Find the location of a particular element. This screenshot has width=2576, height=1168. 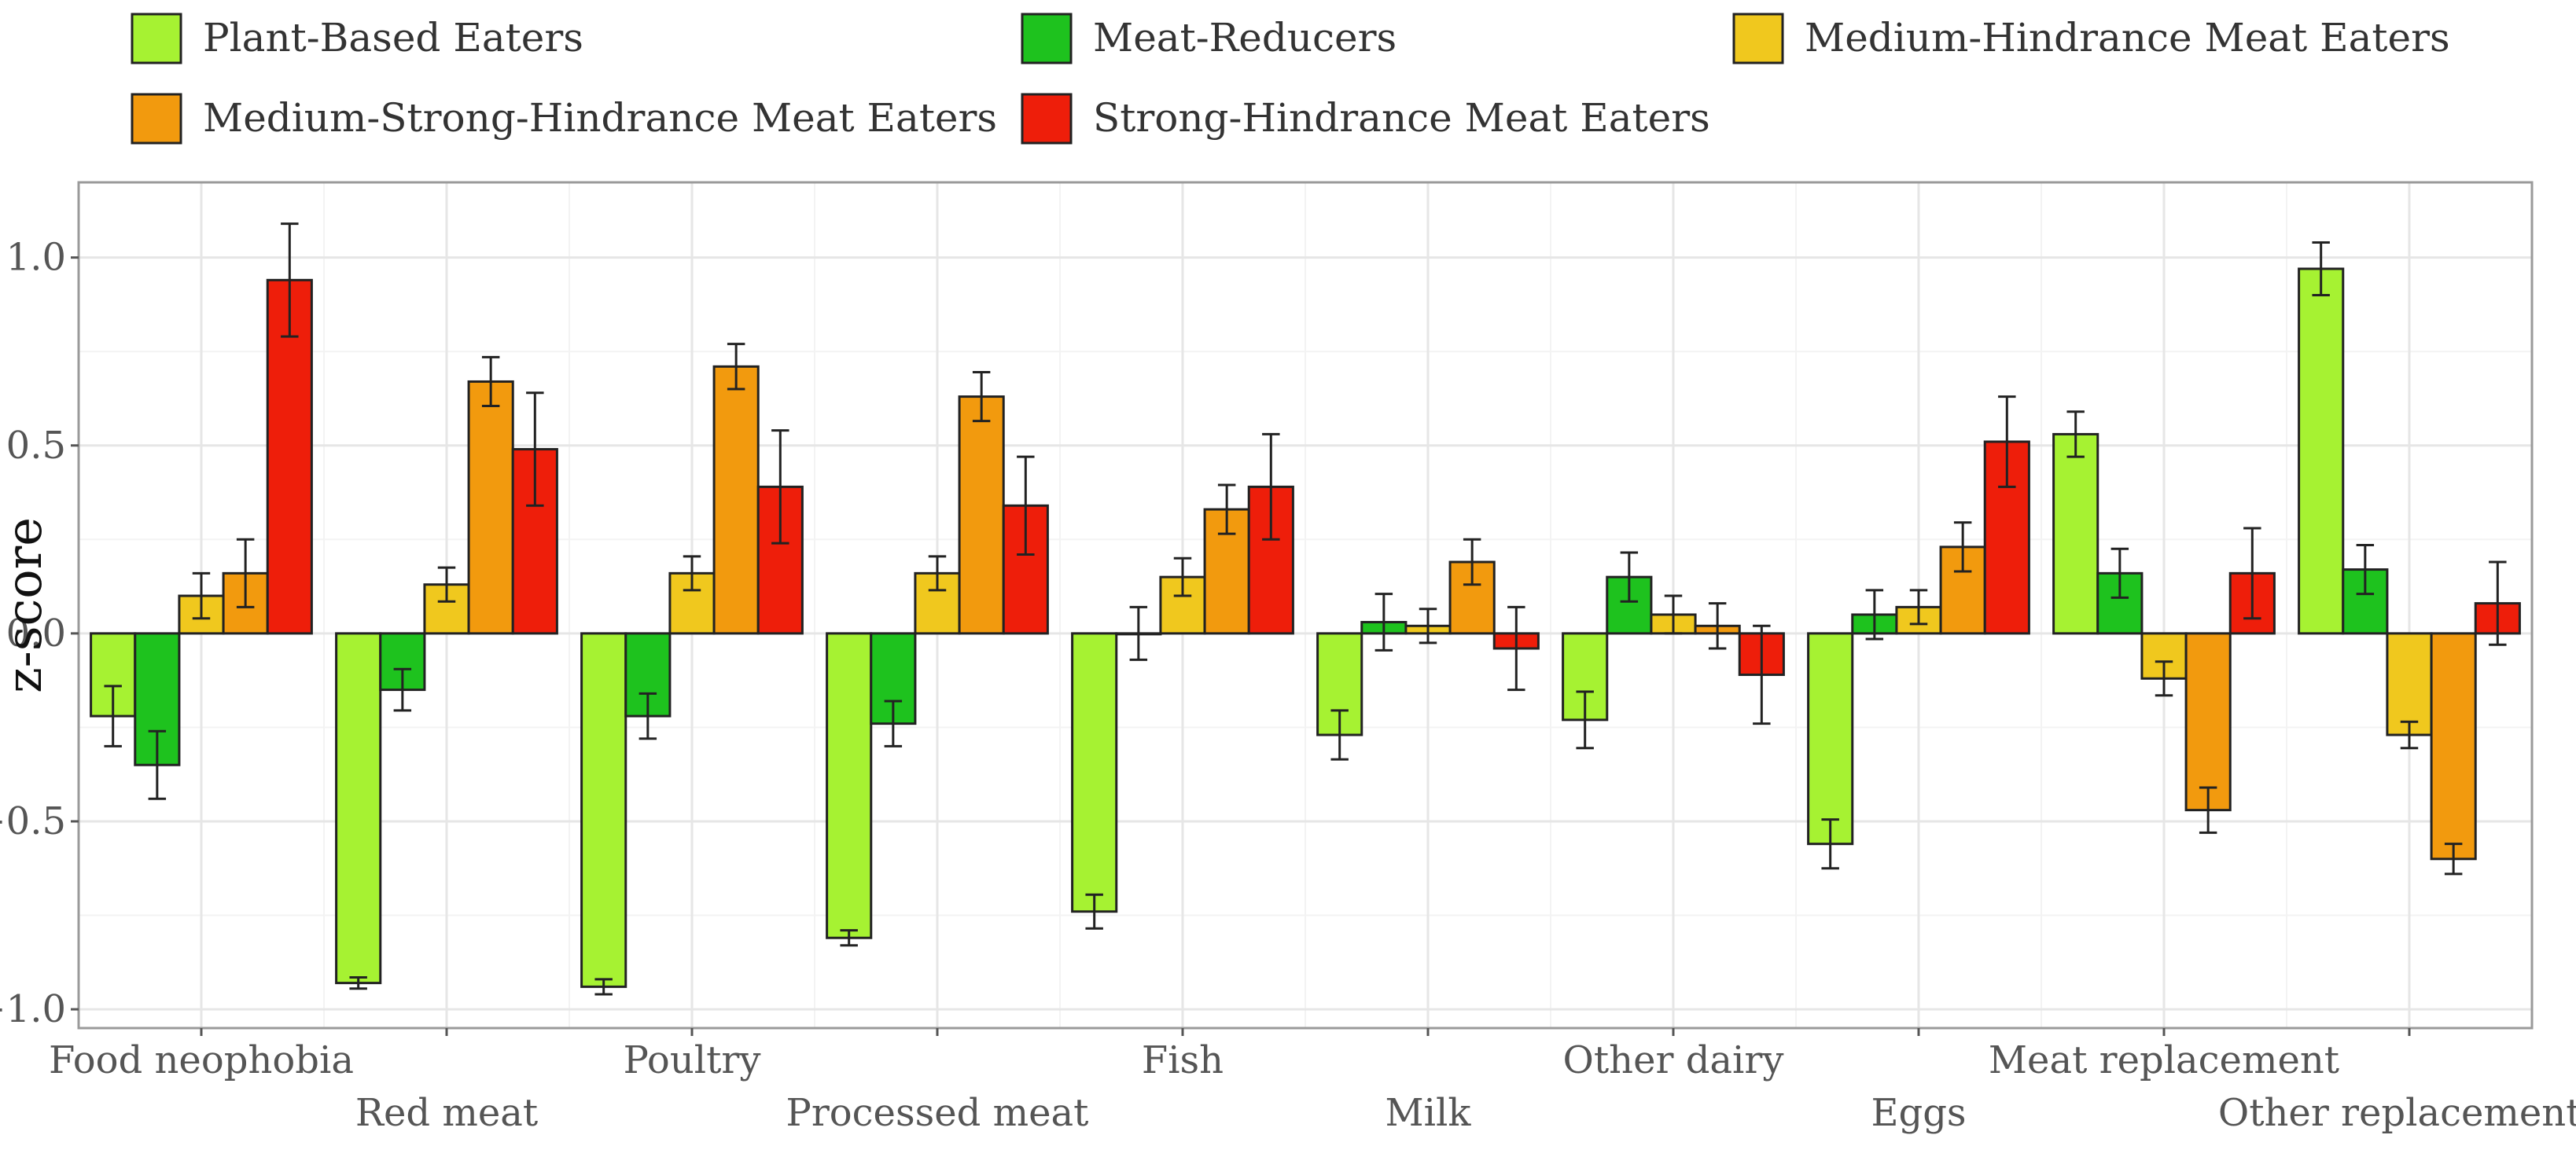

x-tick-label: Poultry is located at coordinates (692, 1060).